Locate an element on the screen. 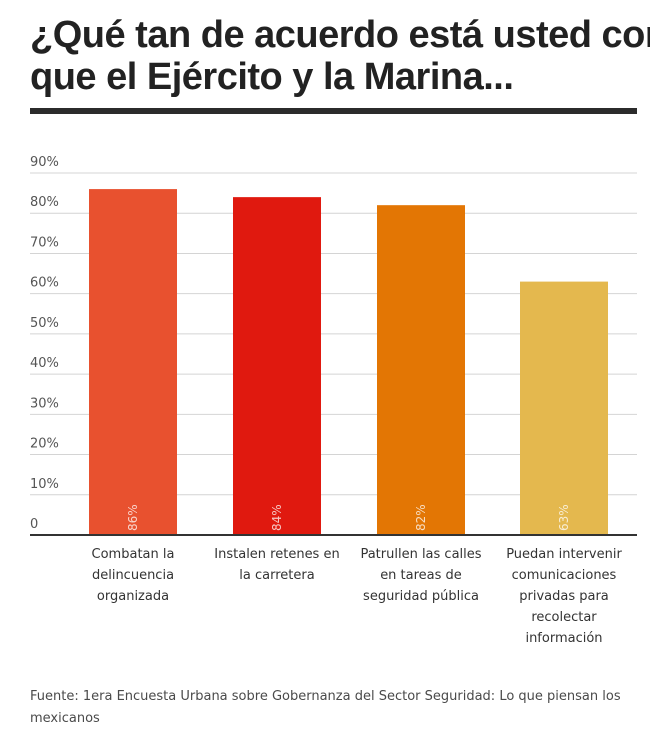 This screenshot has width=650, height=740. data-label: 86% is located at coordinates (133, 517).